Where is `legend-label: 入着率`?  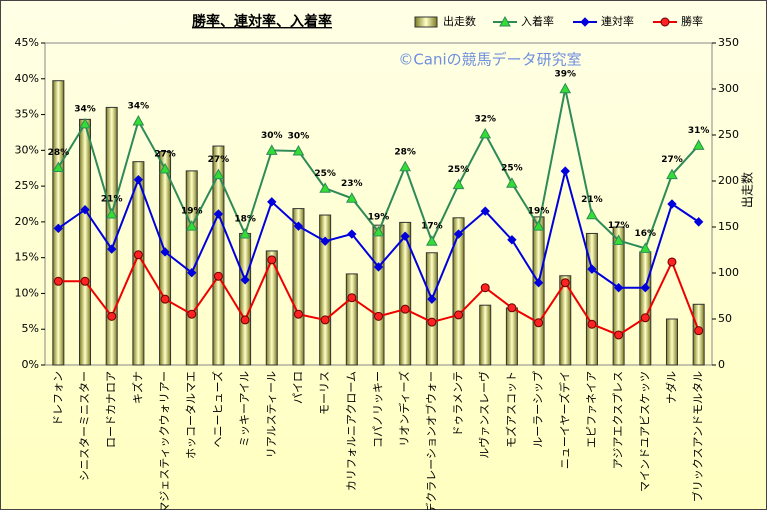 legend-label: 入着率 is located at coordinates (537, 21).